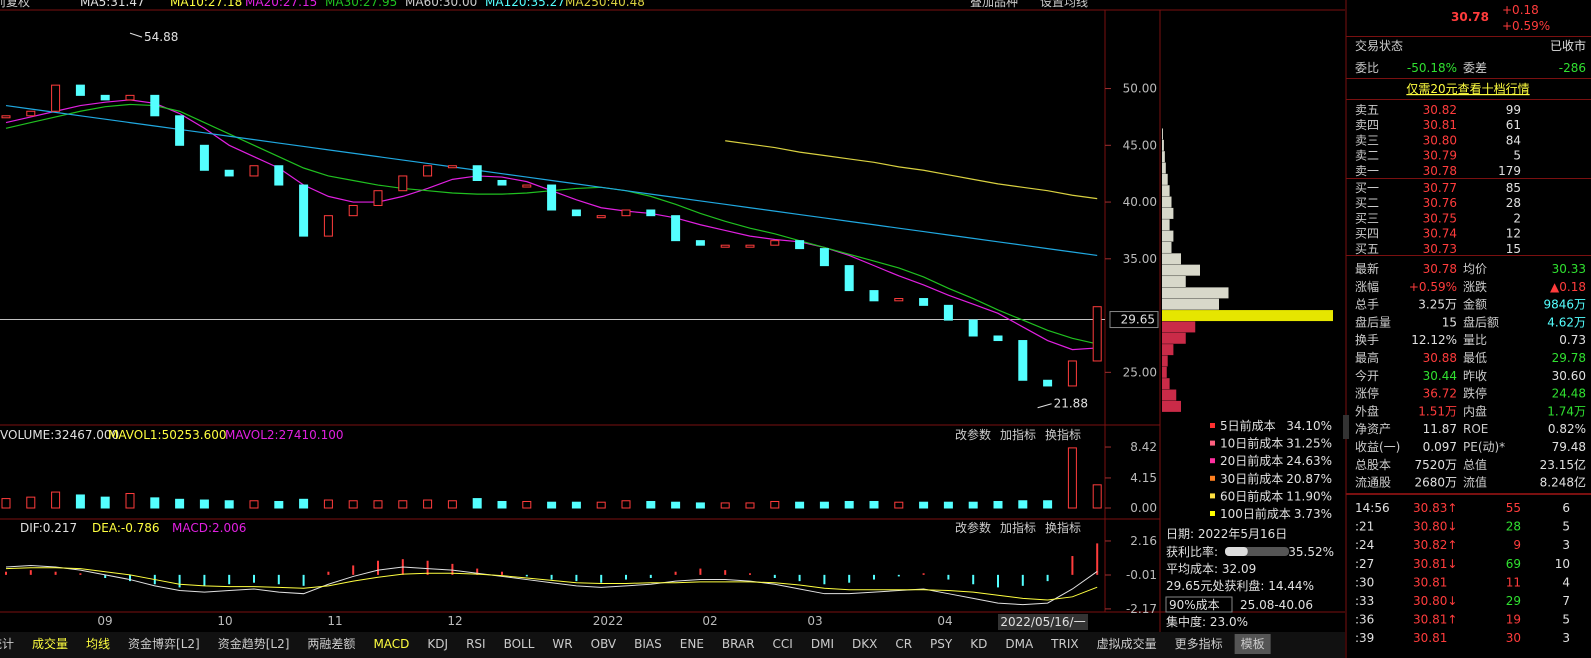 Image resolution: width=1591 pixels, height=658 pixels. I want to click on tab: BRAR, so click(738, 644).